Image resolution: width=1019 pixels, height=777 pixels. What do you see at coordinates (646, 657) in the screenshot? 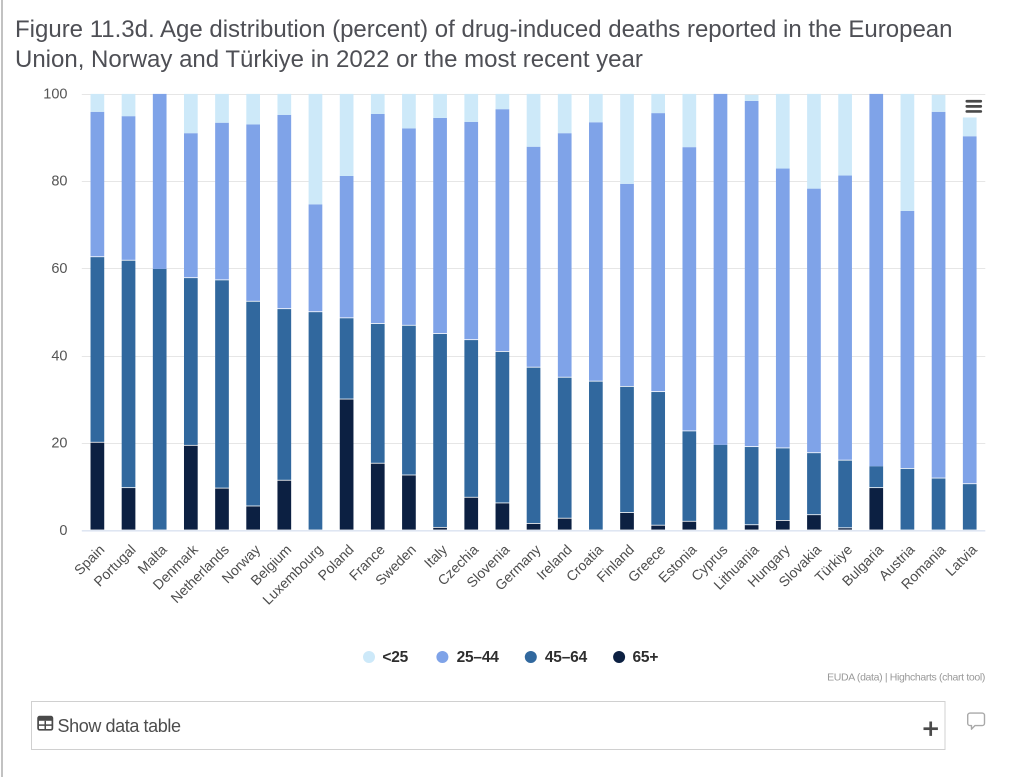
I see `svg-text: 65+` at bounding box center [646, 657].